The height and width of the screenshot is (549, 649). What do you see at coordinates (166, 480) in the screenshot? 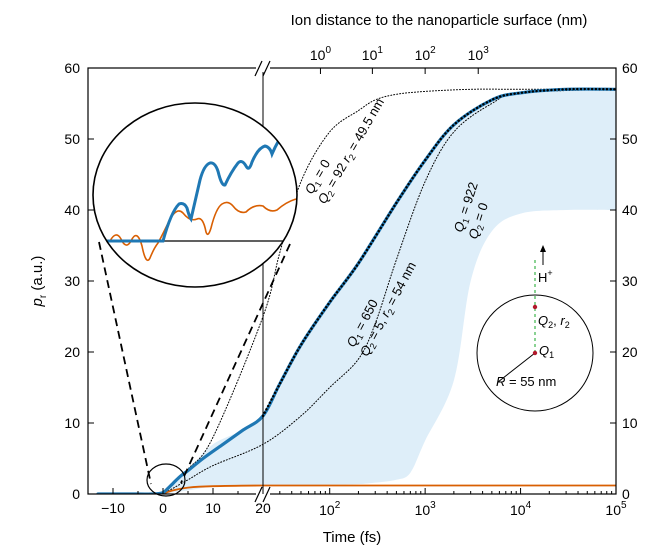
I see `zoom-region-circle` at bounding box center [166, 480].